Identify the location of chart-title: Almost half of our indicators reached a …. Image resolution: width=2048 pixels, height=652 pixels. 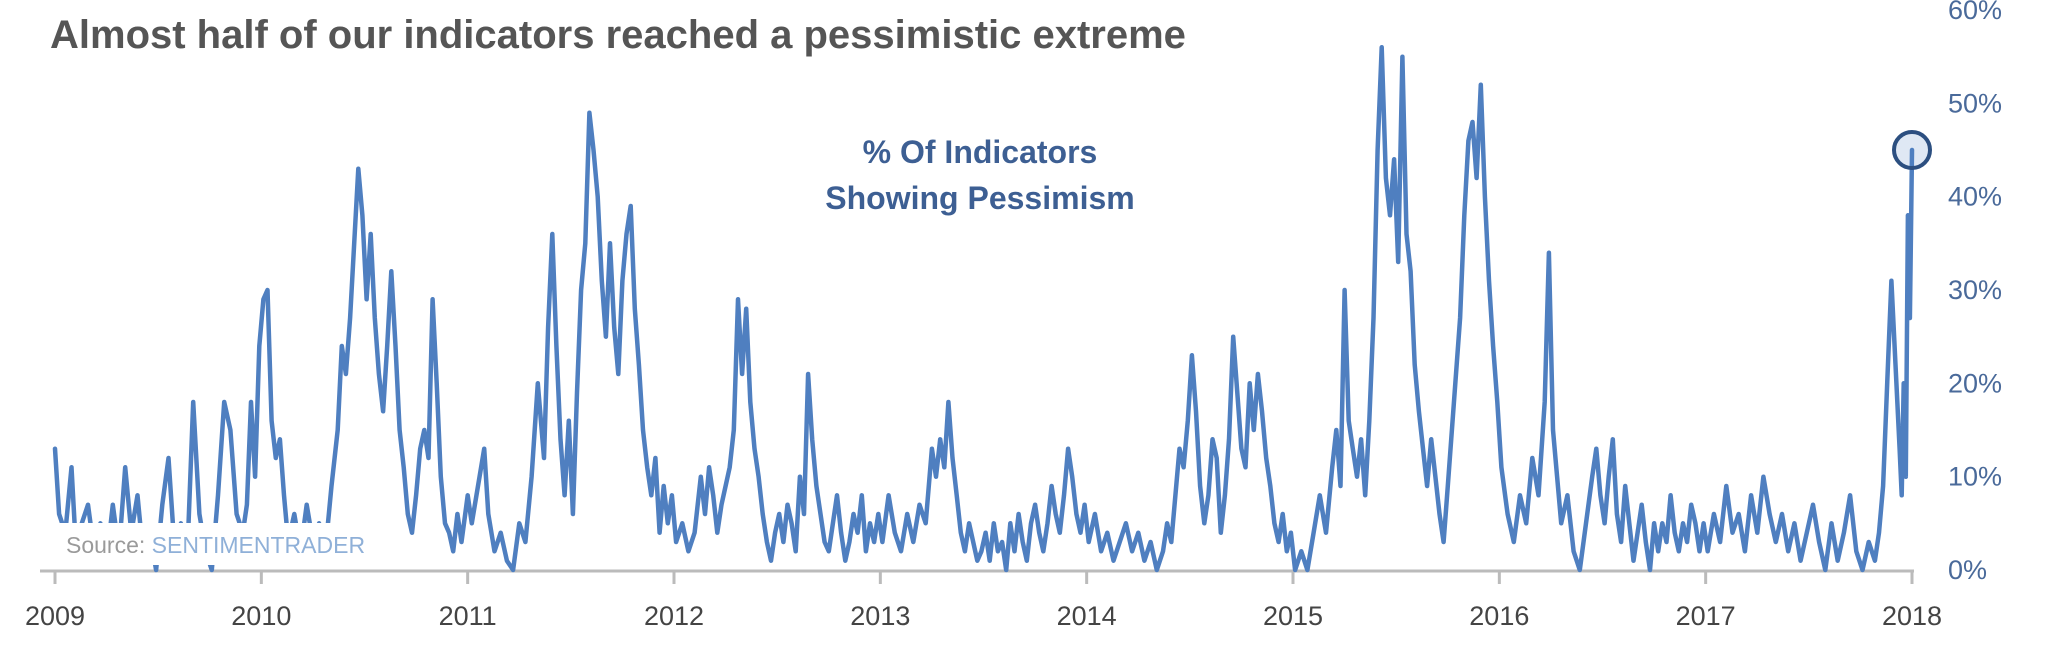
(618, 35).